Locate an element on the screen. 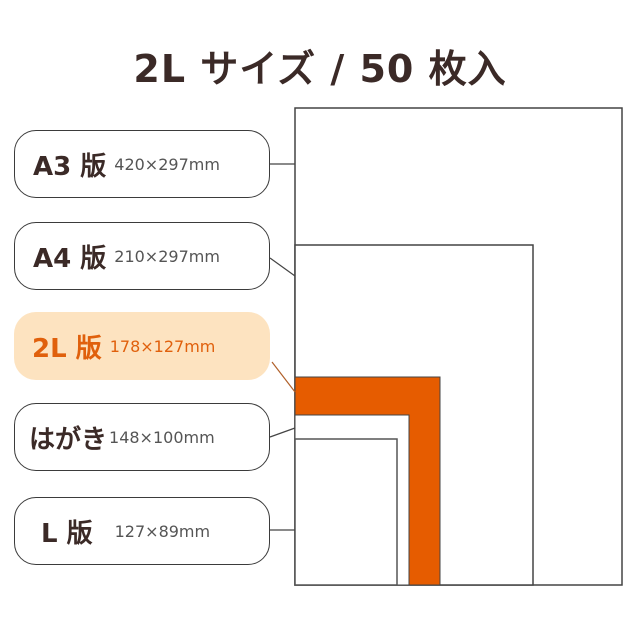 Image resolution: width=640 pixels, height=640 pixels. size-dims: 127×89mm is located at coordinates (162, 531).